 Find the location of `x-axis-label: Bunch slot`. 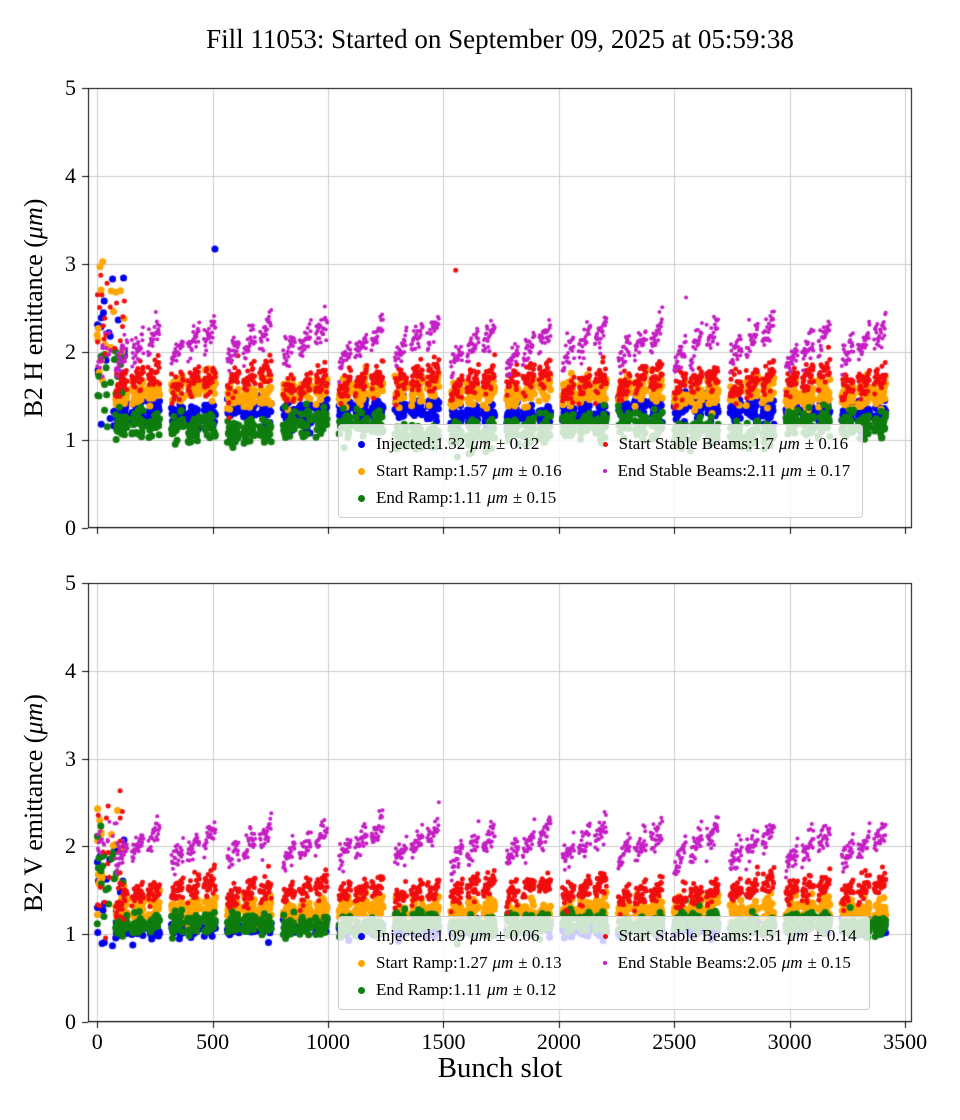

x-axis-label: Bunch slot is located at coordinates (500, 1068).